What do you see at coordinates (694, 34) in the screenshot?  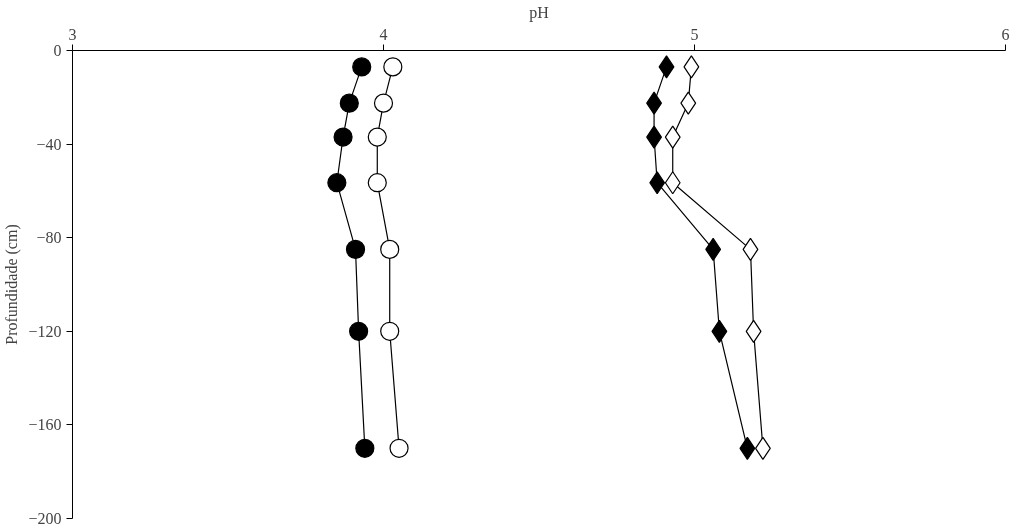 I see `x-tick-label: 5` at bounding box center [694, 34].